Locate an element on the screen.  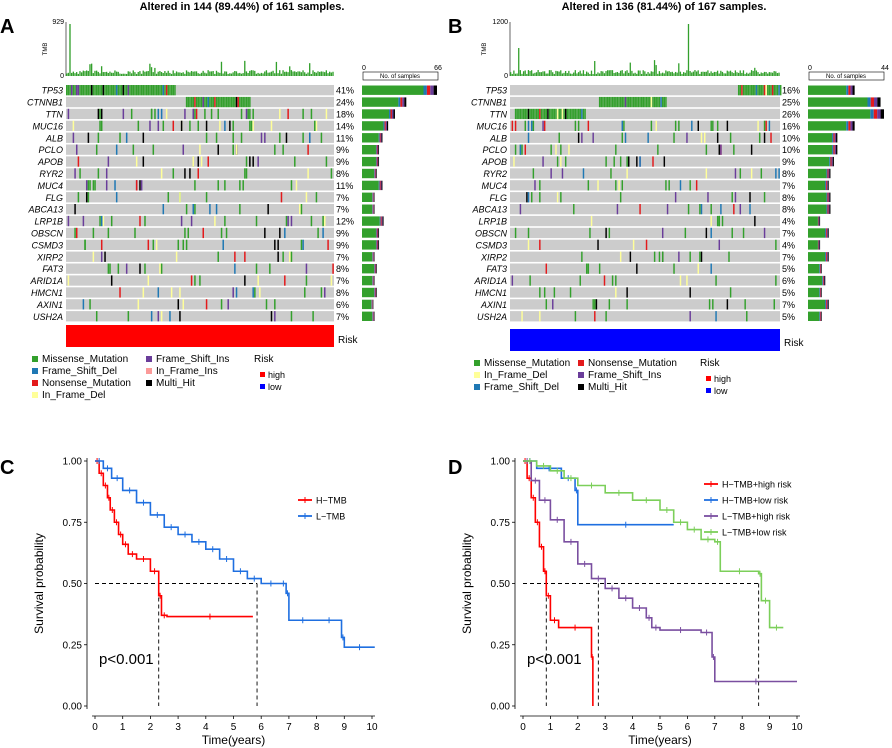
panel-label-d: D is located at coordinates (455, 468).